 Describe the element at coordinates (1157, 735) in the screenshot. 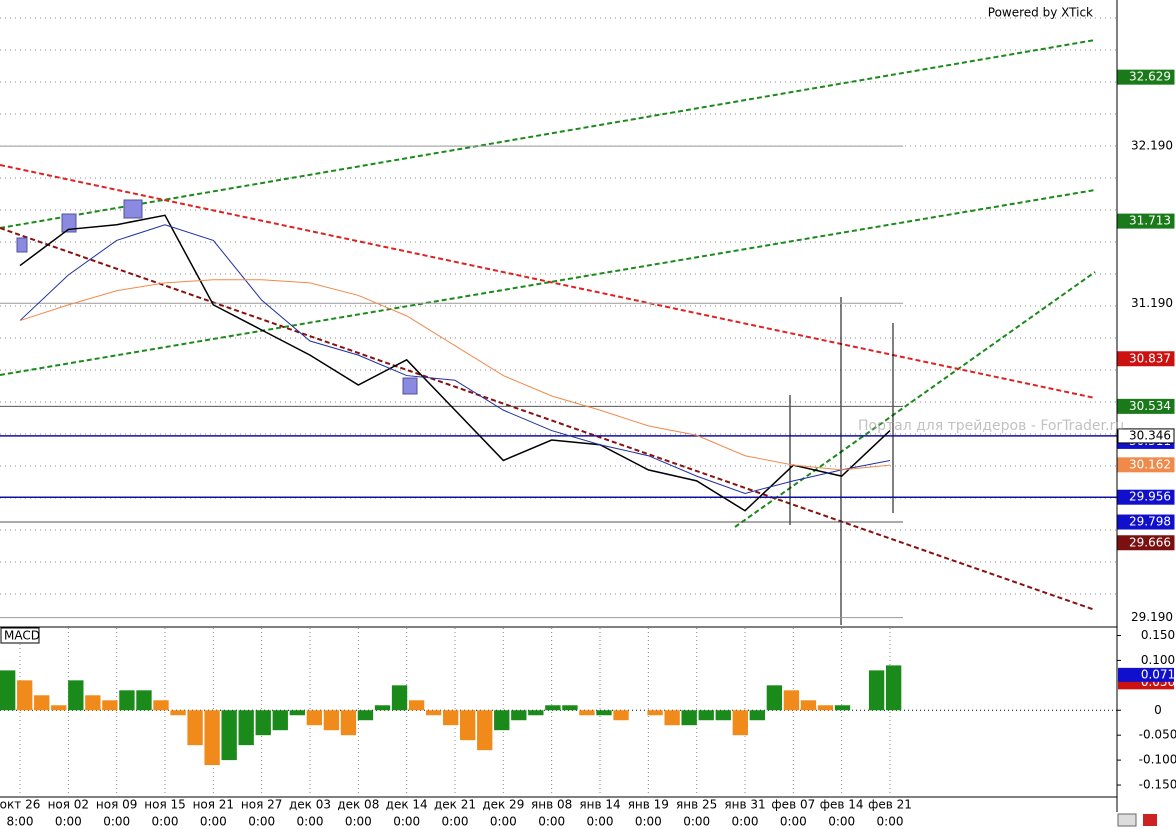

I see `y-tick-label: -0.050` at that location.